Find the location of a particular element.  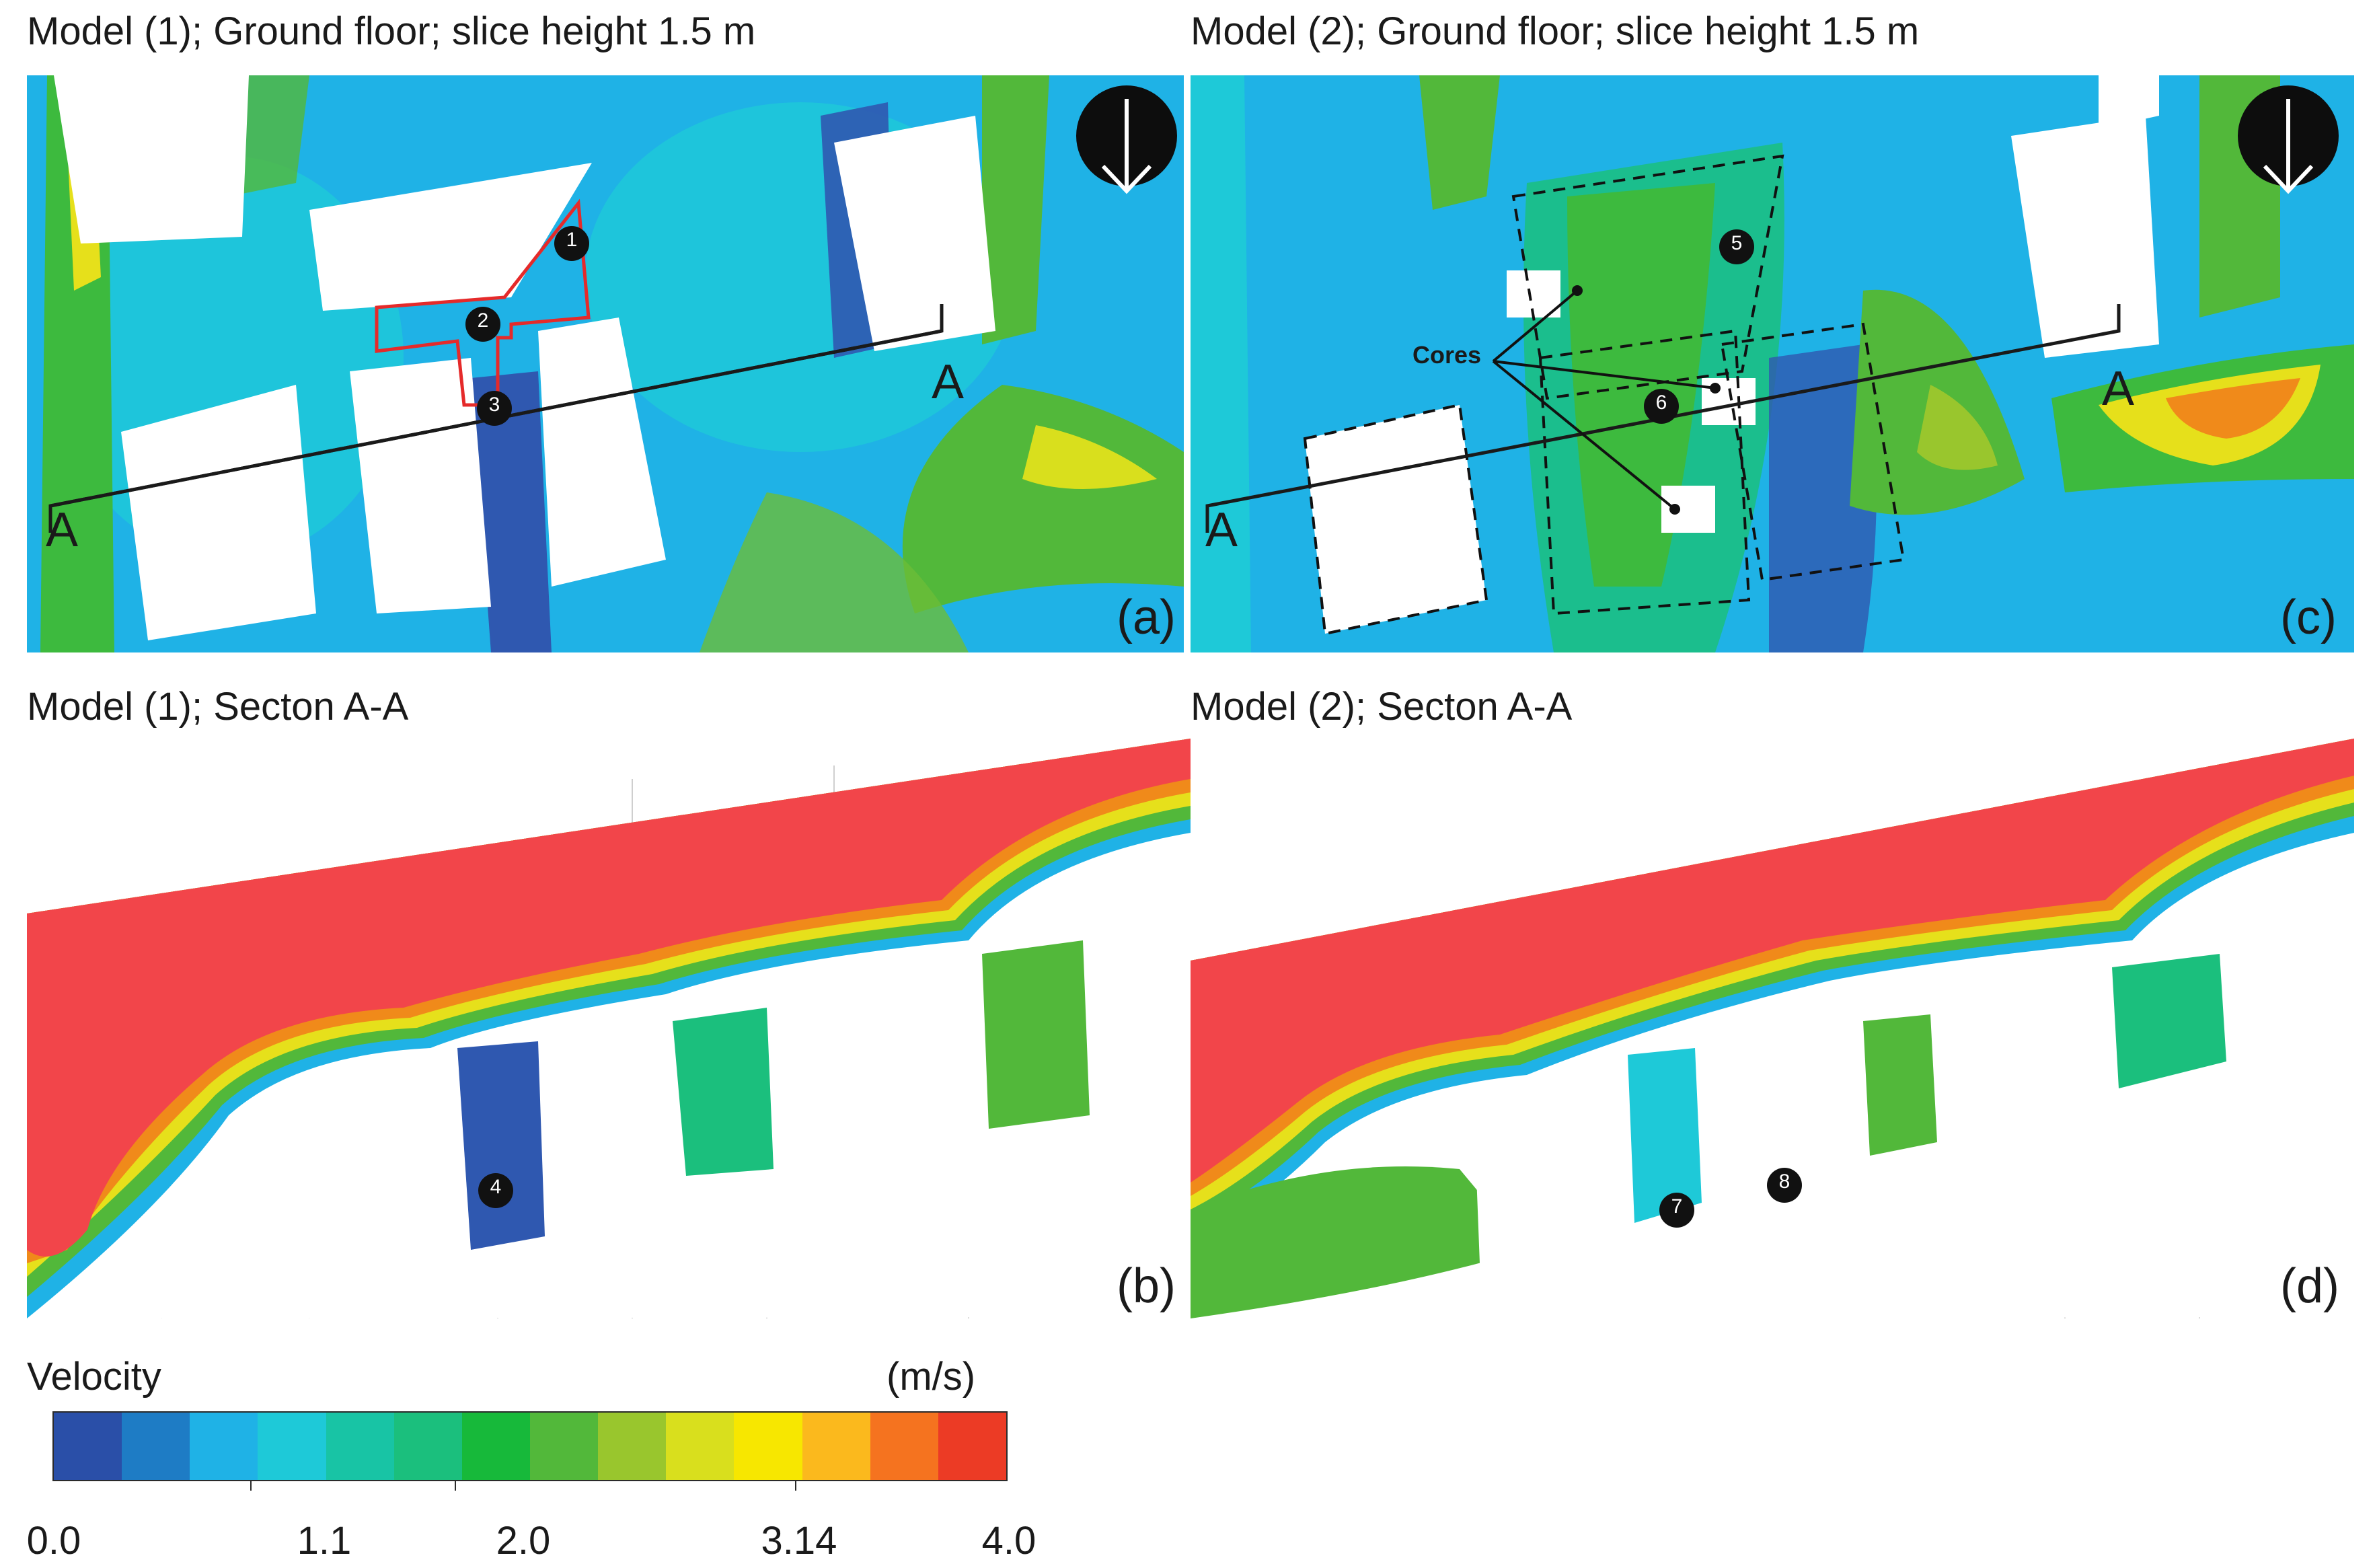

velocity-colorbar is located at coordinates (530, 1446).